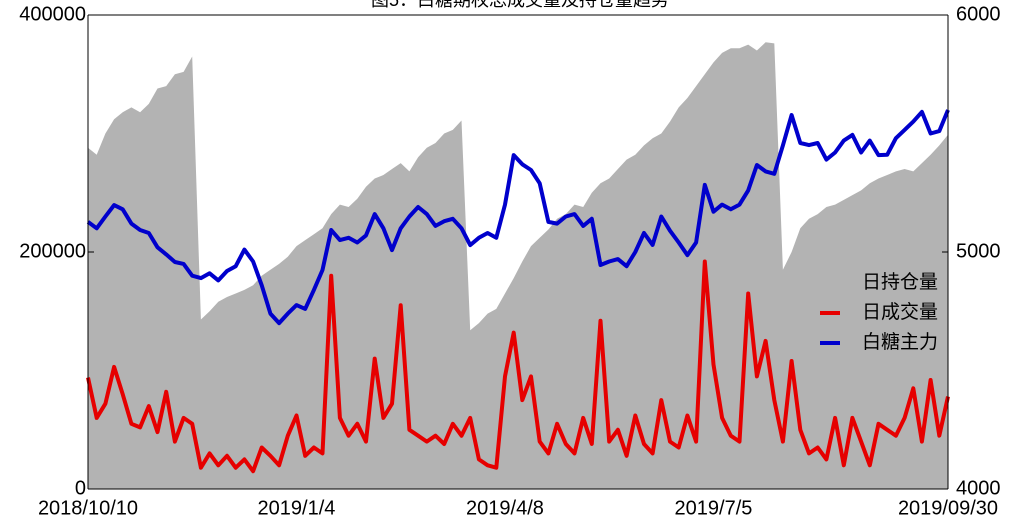 The width and height of the screenshot is (1017, 524). What do you see at coordinates (978, 14) in the screenshot?
I see `y2-tick-label: 6000` at bounding box center [978, 14].